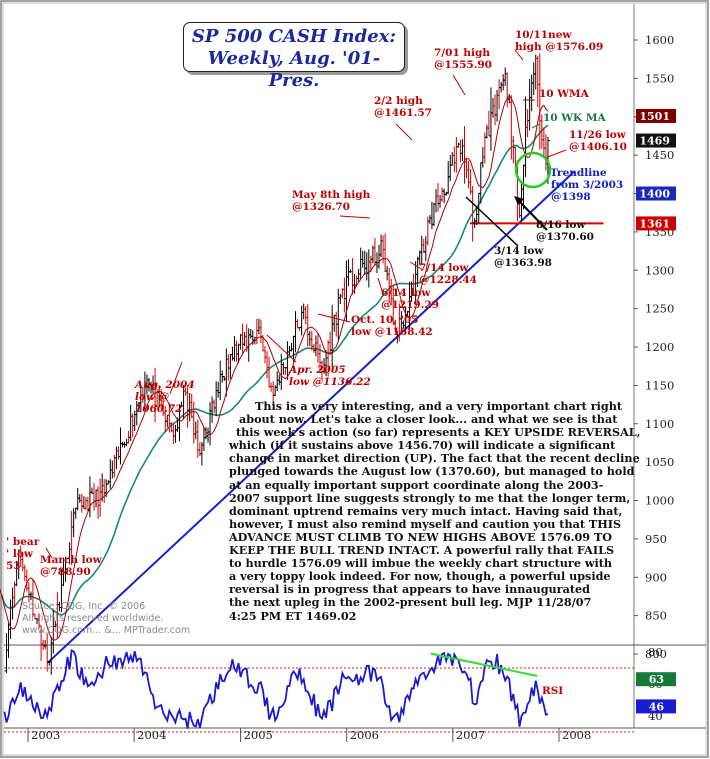 This screenshot has width=710, height=759. What do you see at coordinates (519, 251) in the screenshot?
I see `annotation-line: 3/14 low` at bounding box center [519, 251].